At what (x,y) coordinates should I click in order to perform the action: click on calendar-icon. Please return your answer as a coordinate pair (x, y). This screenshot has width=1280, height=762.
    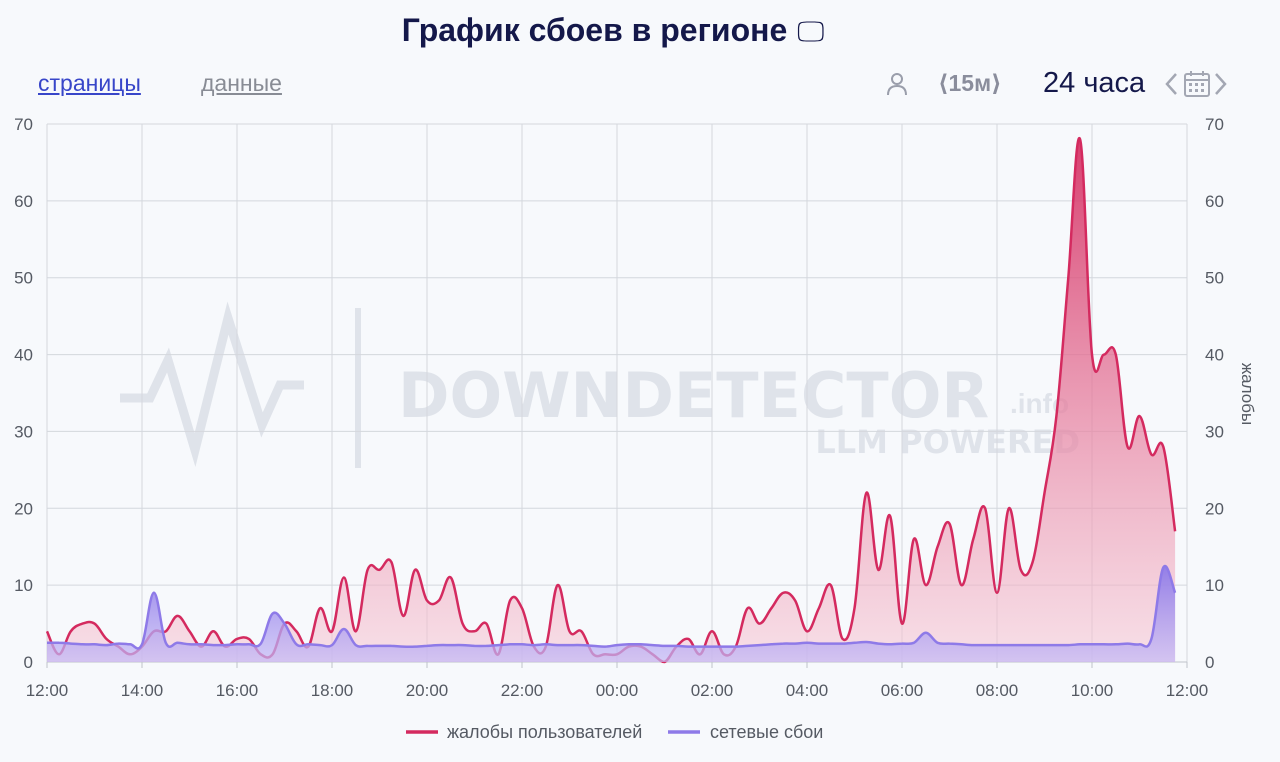
    Looking at the image, I should click on (1197, 84).